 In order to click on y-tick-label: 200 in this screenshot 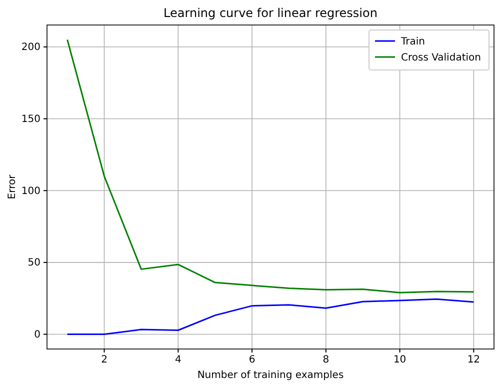, I will do `click(30, 48)`.